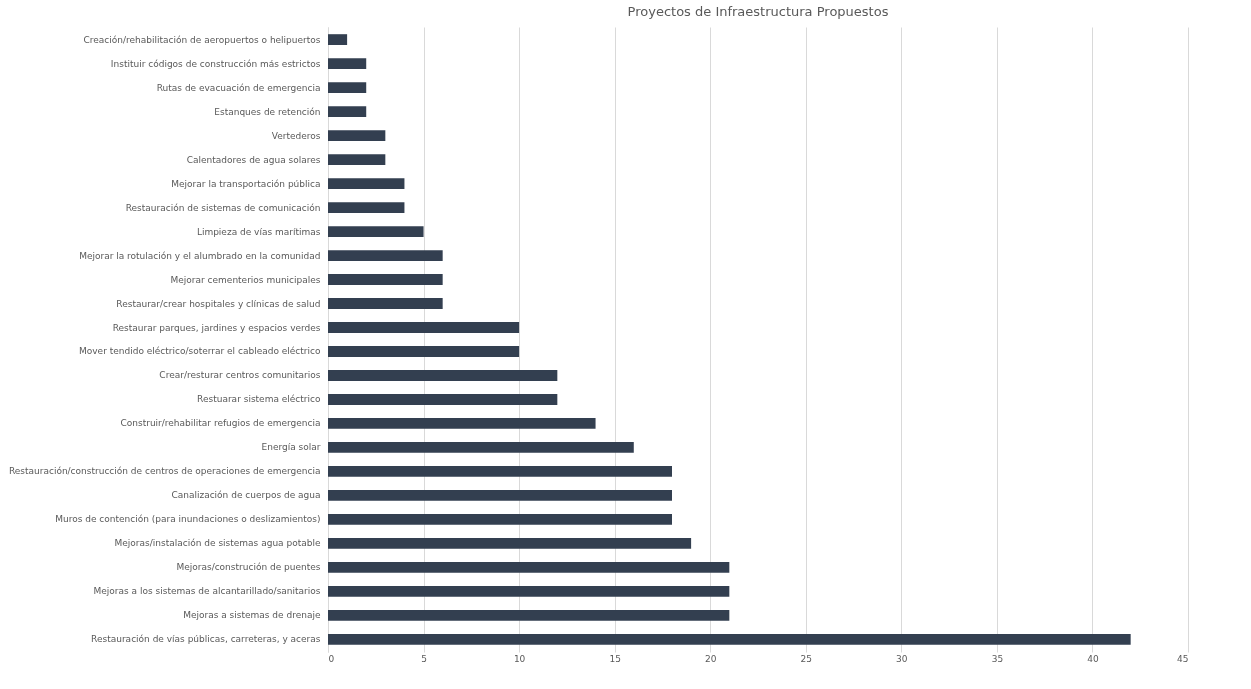 The width and height of the screenshot is (1251, 689). What do you see at coordinates (248, 567) in the screenshot?
I see `y-tick-label: Mejoras/construción de puentes` at bounding box center [248, 567].